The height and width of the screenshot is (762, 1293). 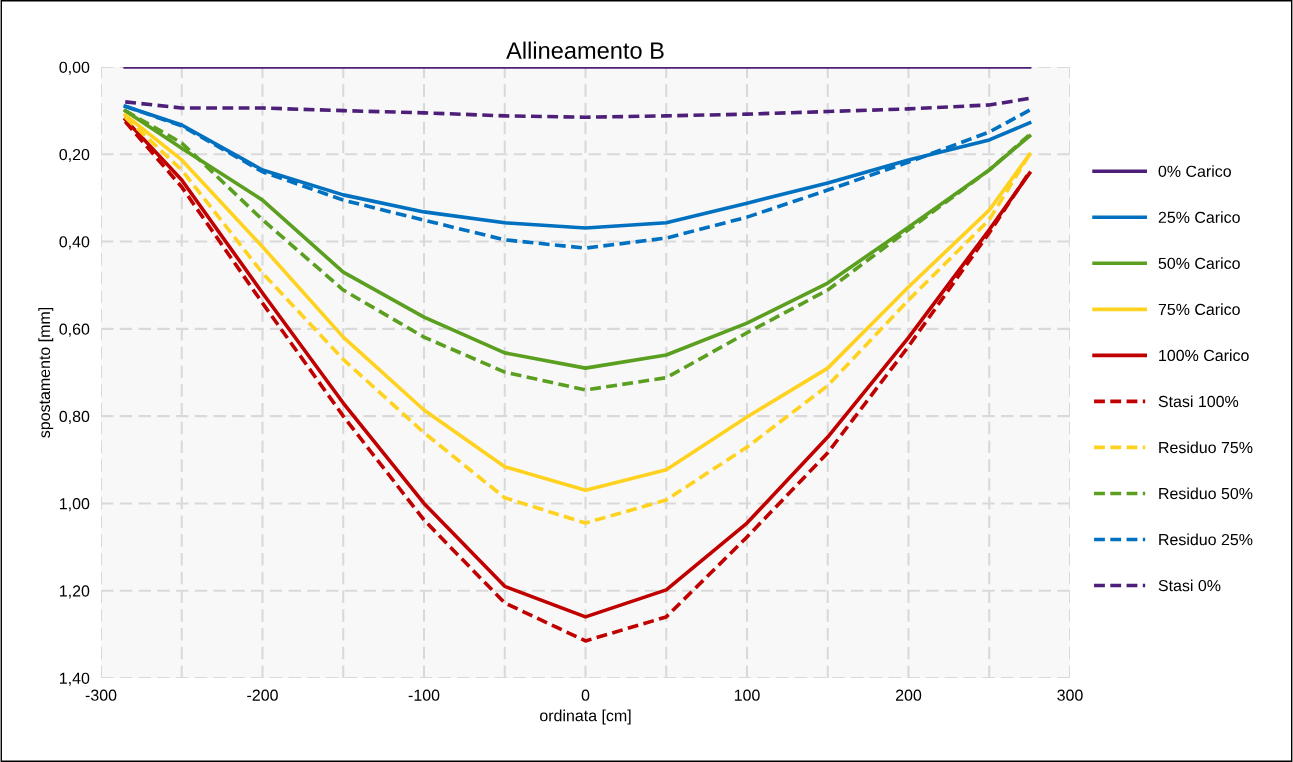 I want to click on legend-label: Residuo 75%, so click(x=1206, y=447).